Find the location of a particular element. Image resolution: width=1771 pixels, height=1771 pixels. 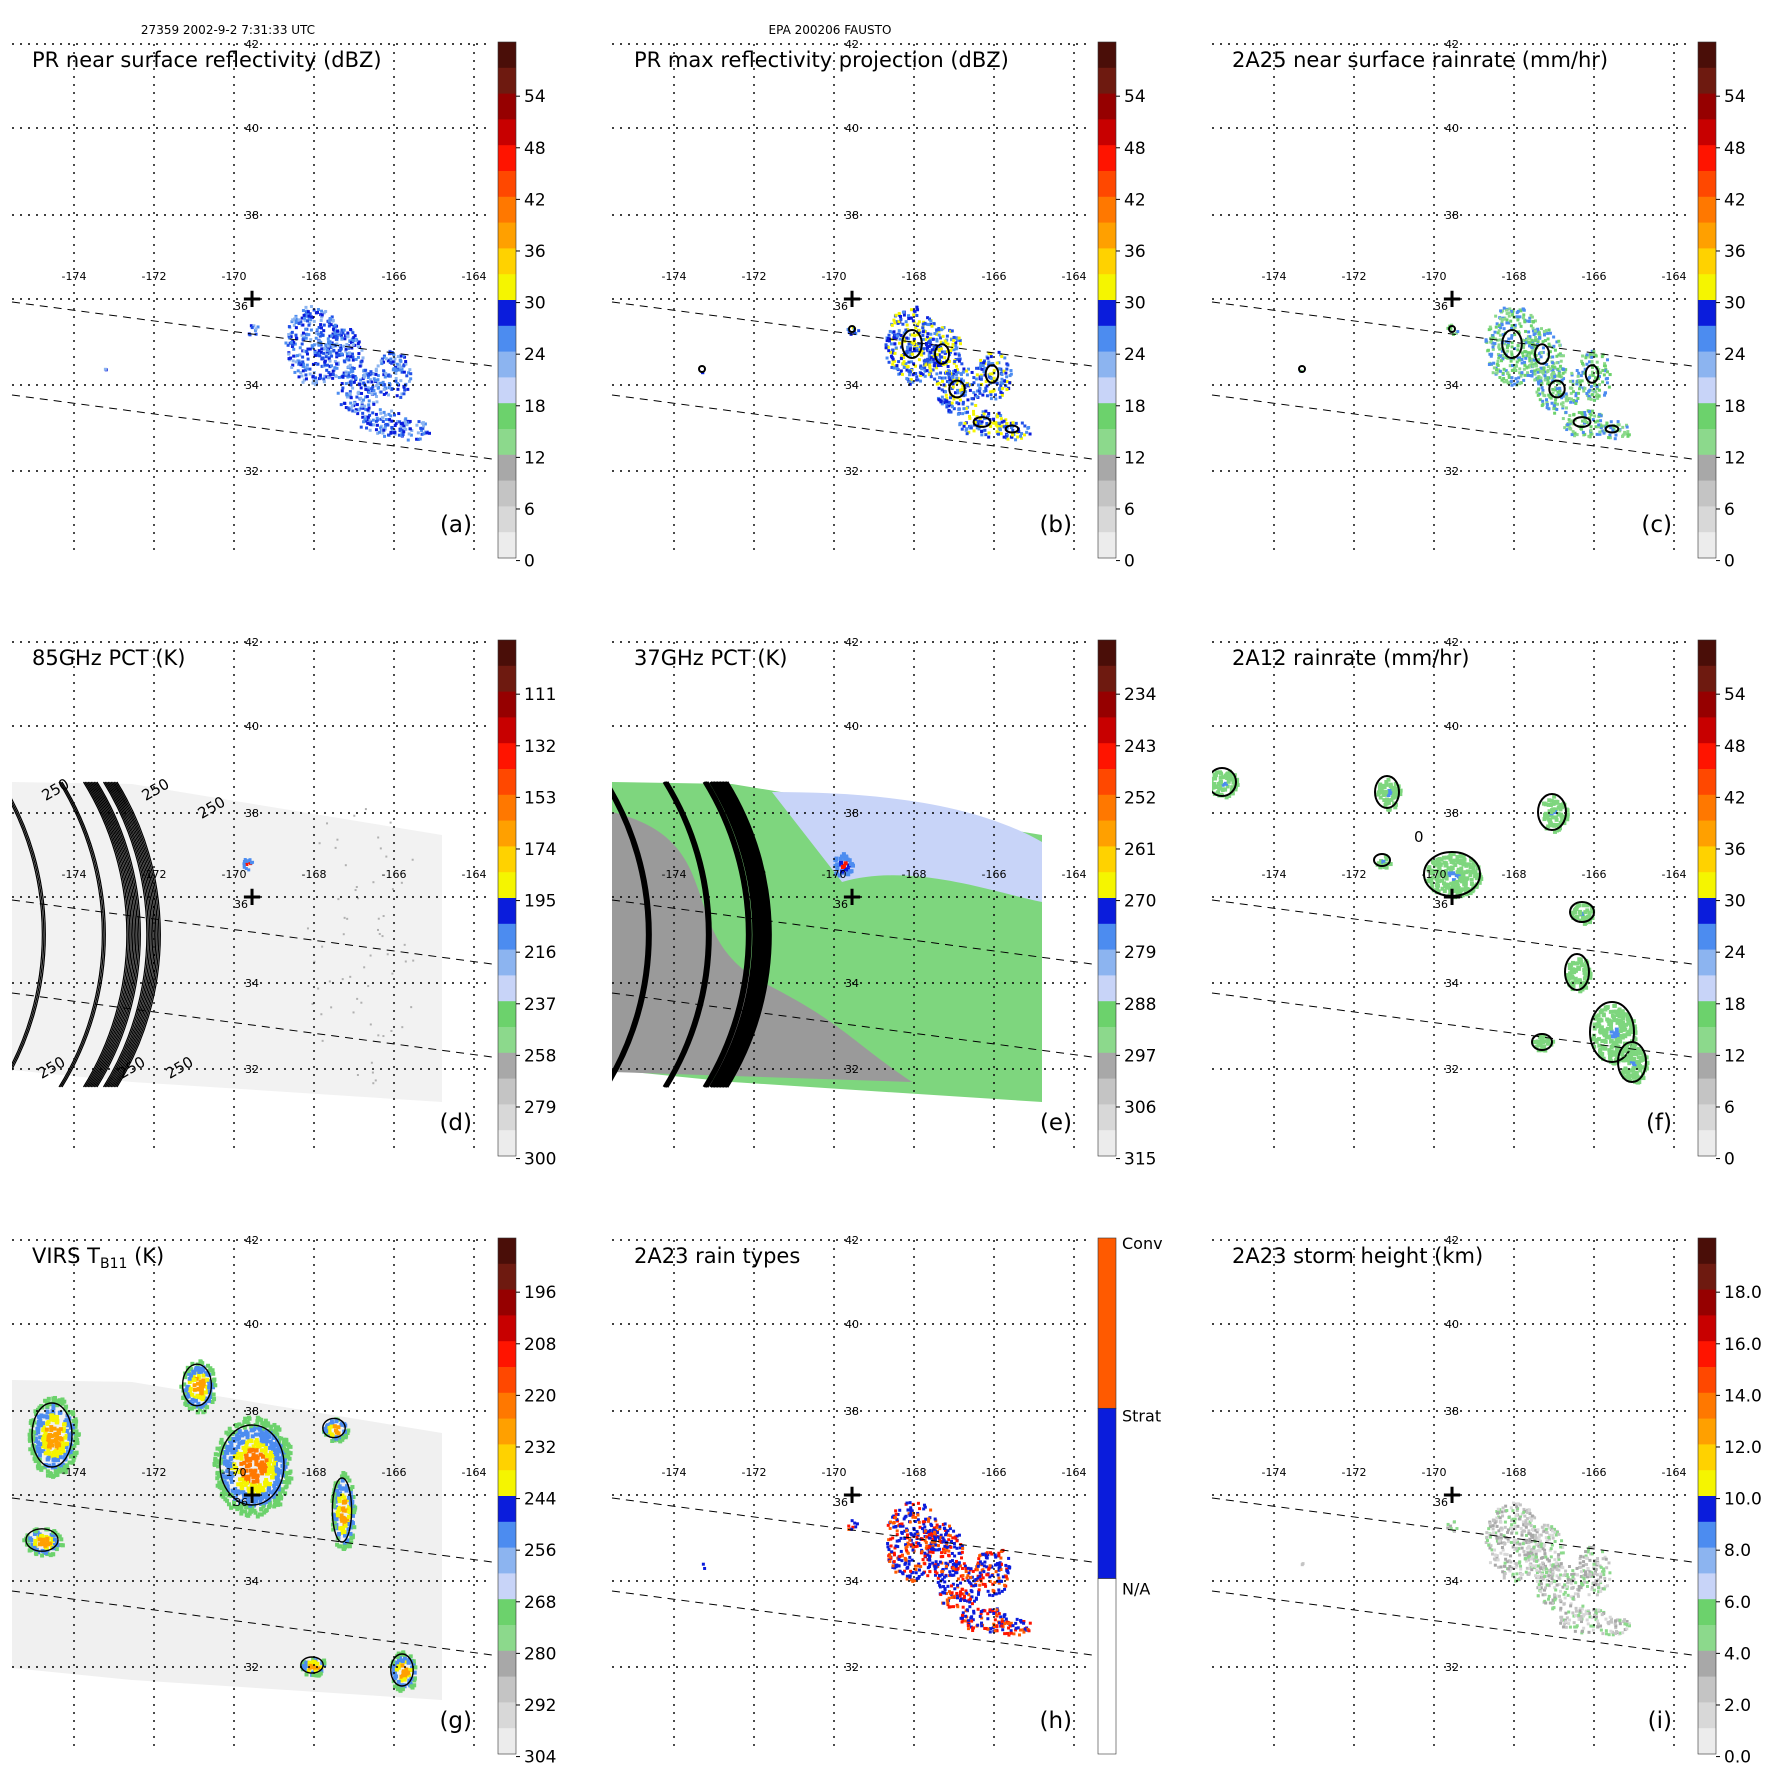

lon-tick-label: -170 is located at coordinates (834, 874).